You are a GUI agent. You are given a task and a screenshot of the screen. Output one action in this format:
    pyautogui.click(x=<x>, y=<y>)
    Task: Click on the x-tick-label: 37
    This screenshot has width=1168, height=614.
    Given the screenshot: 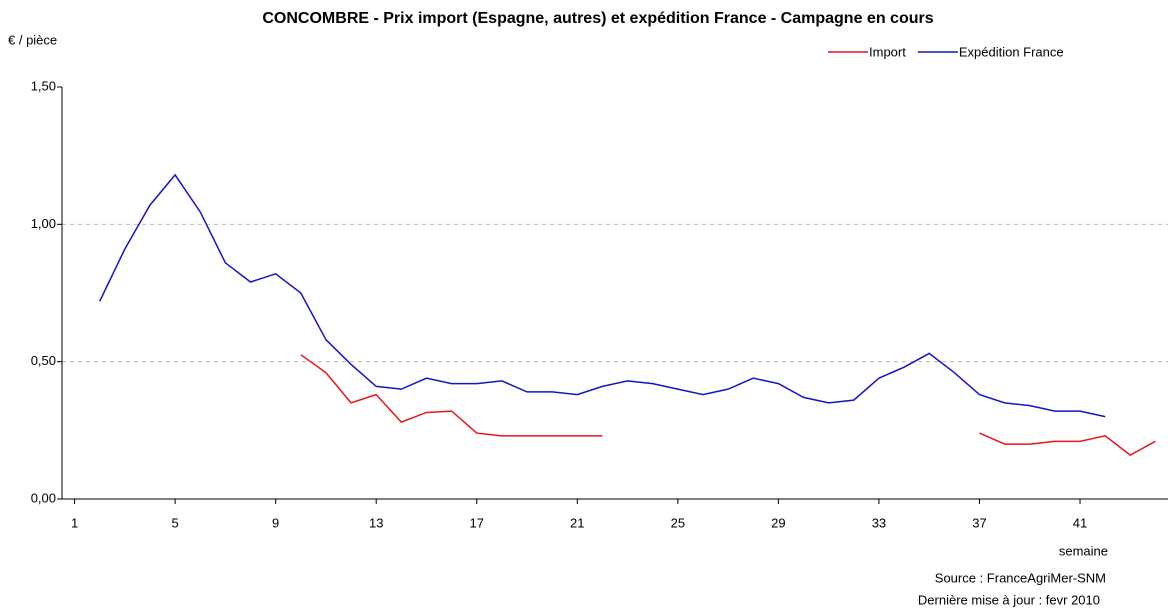 What is the action you would take?
    pyautogui.click(x=979, y=522)
    